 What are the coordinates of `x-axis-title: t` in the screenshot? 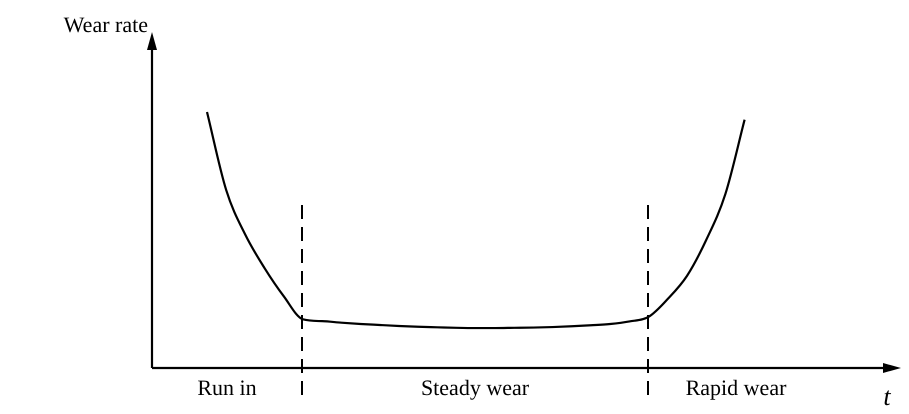 It's located at (887, 396).